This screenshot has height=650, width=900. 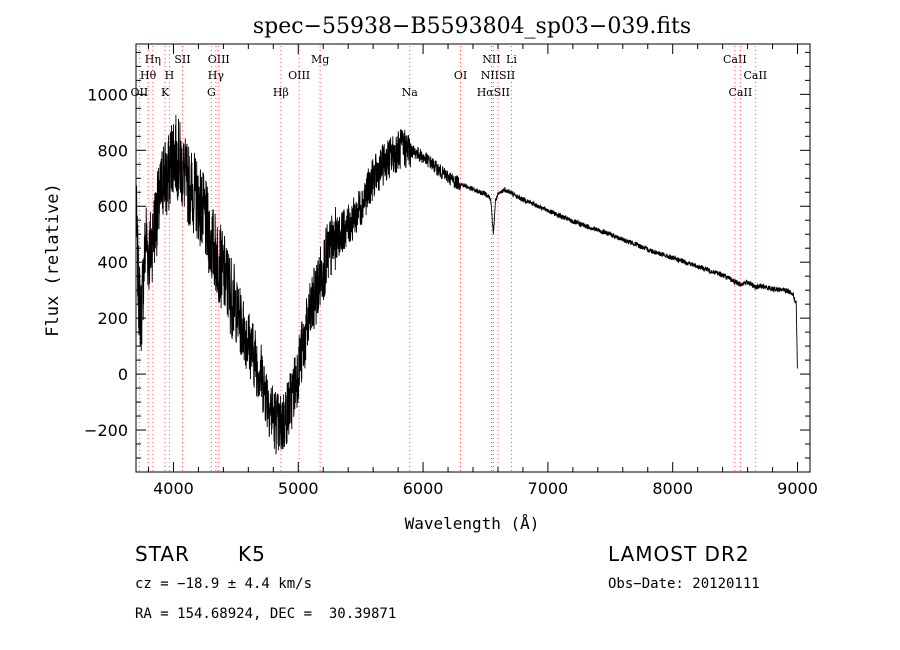 I want to click on object-class: STAR, so click(x=162, y=554).